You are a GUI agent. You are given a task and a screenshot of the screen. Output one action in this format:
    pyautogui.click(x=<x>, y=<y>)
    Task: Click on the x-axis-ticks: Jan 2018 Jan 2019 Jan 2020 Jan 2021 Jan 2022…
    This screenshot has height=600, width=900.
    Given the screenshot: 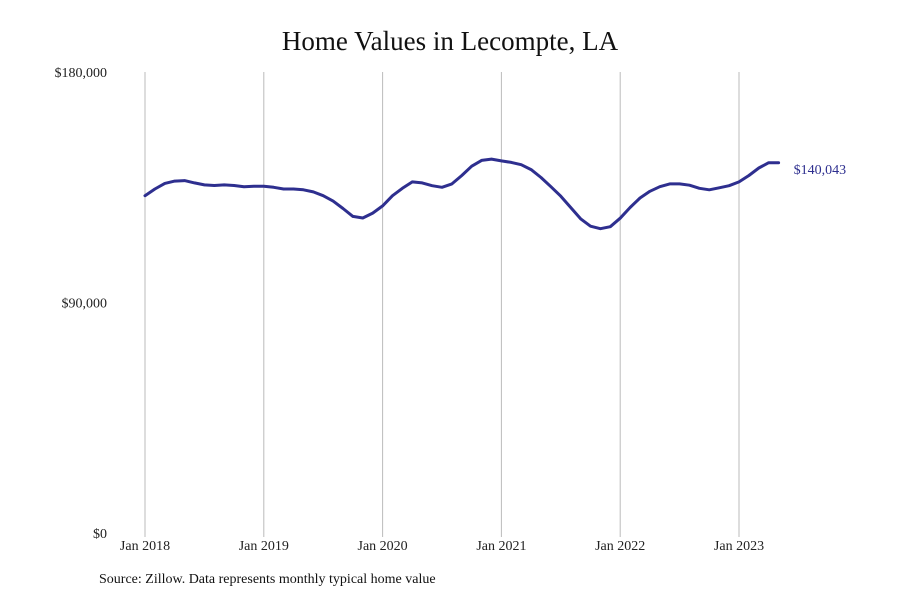 What is the action you would take?
    pyautogui.click(x=442, y=546)
    